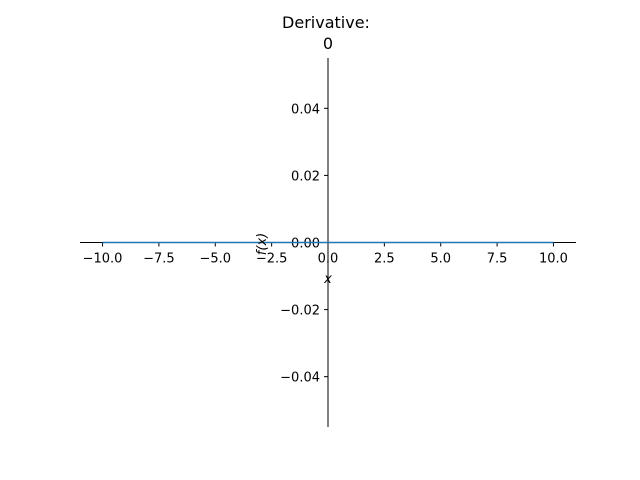  Describe the element at coordinates (553, 259) in the screenshot. I see `x-tick-label: 10.0` at that location.